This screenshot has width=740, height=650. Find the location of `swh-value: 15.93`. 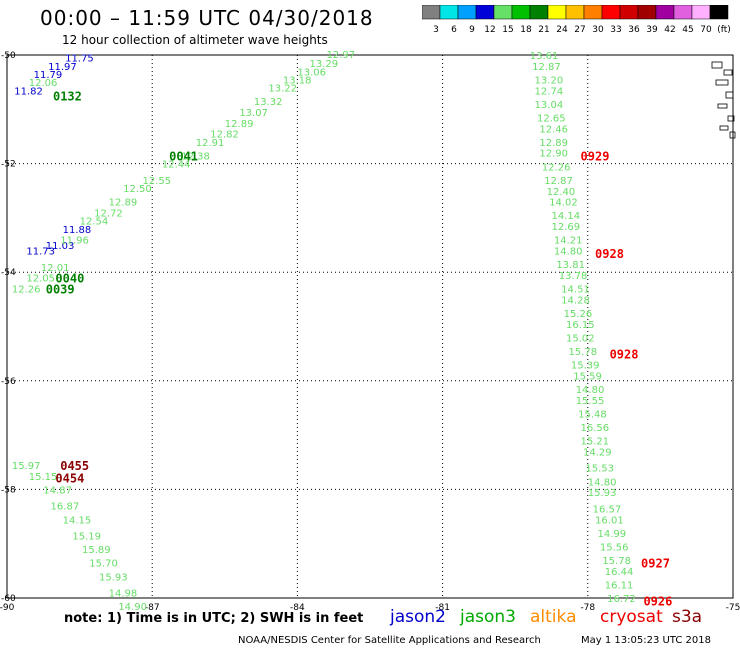

swh-value: 15.93 is located at coordinates (113, 577).